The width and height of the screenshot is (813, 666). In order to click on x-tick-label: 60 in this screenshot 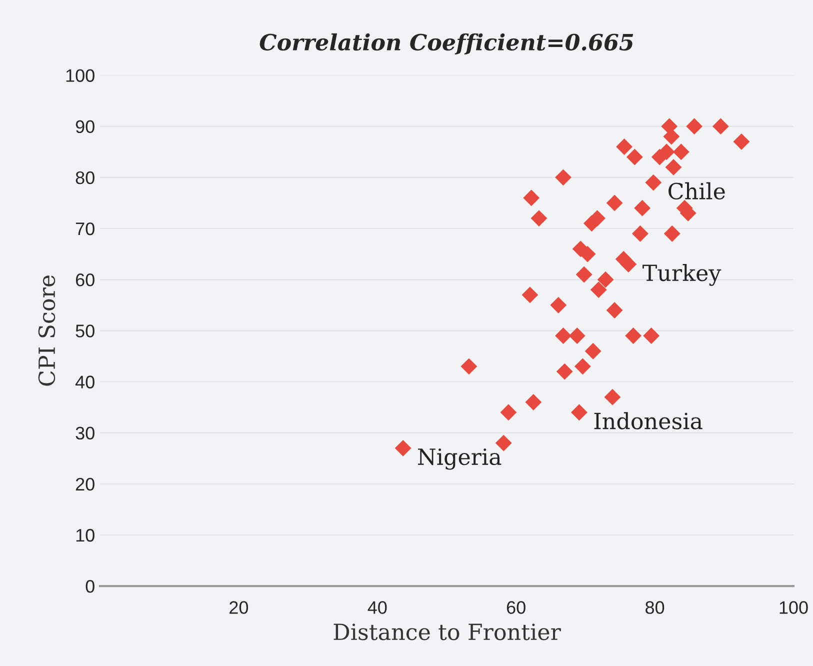, I will do `click(516, 607)`.